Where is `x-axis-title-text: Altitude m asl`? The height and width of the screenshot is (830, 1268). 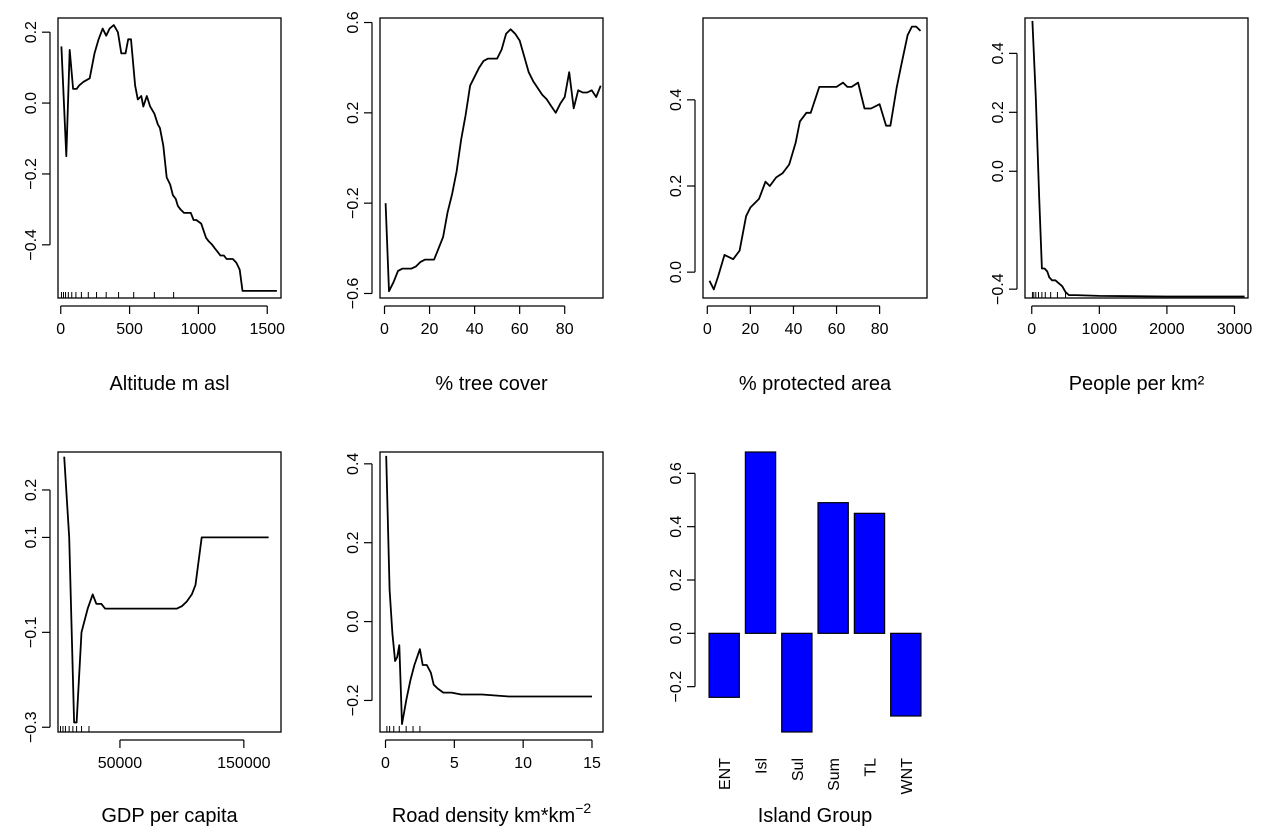 x-axis-title-text: Altitude m asl is located at coordinates (169, 384).